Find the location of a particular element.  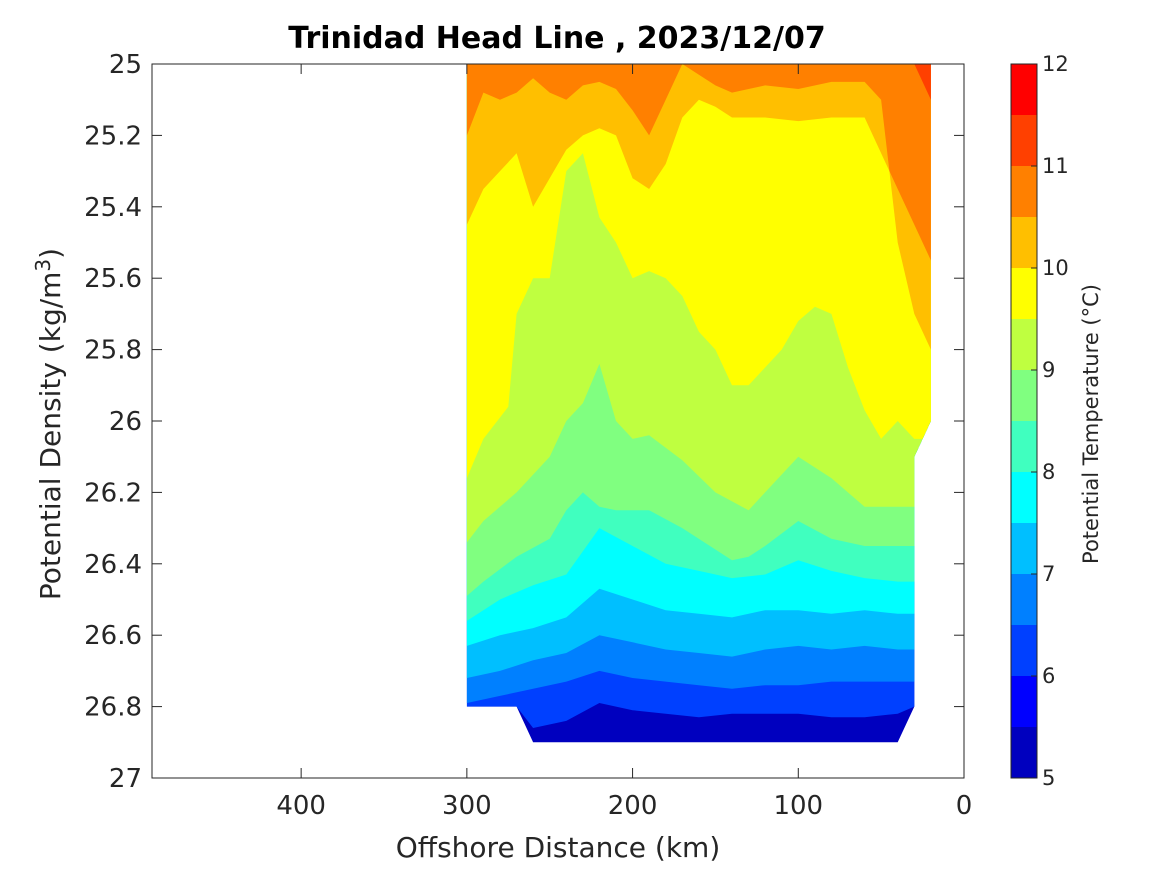

y-tick-label: 26 is located at coordinates (125, 422).